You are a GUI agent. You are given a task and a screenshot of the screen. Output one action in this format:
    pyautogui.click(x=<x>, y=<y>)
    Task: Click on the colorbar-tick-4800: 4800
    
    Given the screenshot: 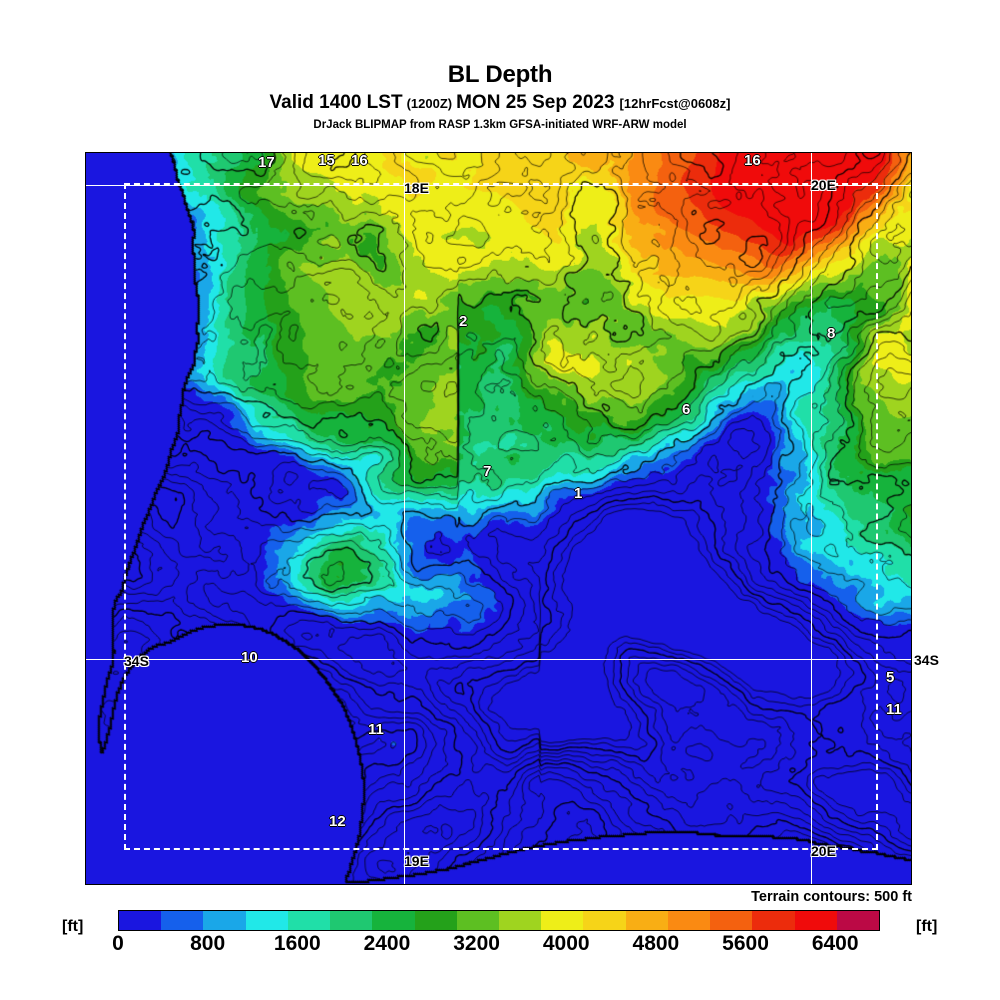 What is the action you would take?
    pyautogui.click(x=656, y=943)
    